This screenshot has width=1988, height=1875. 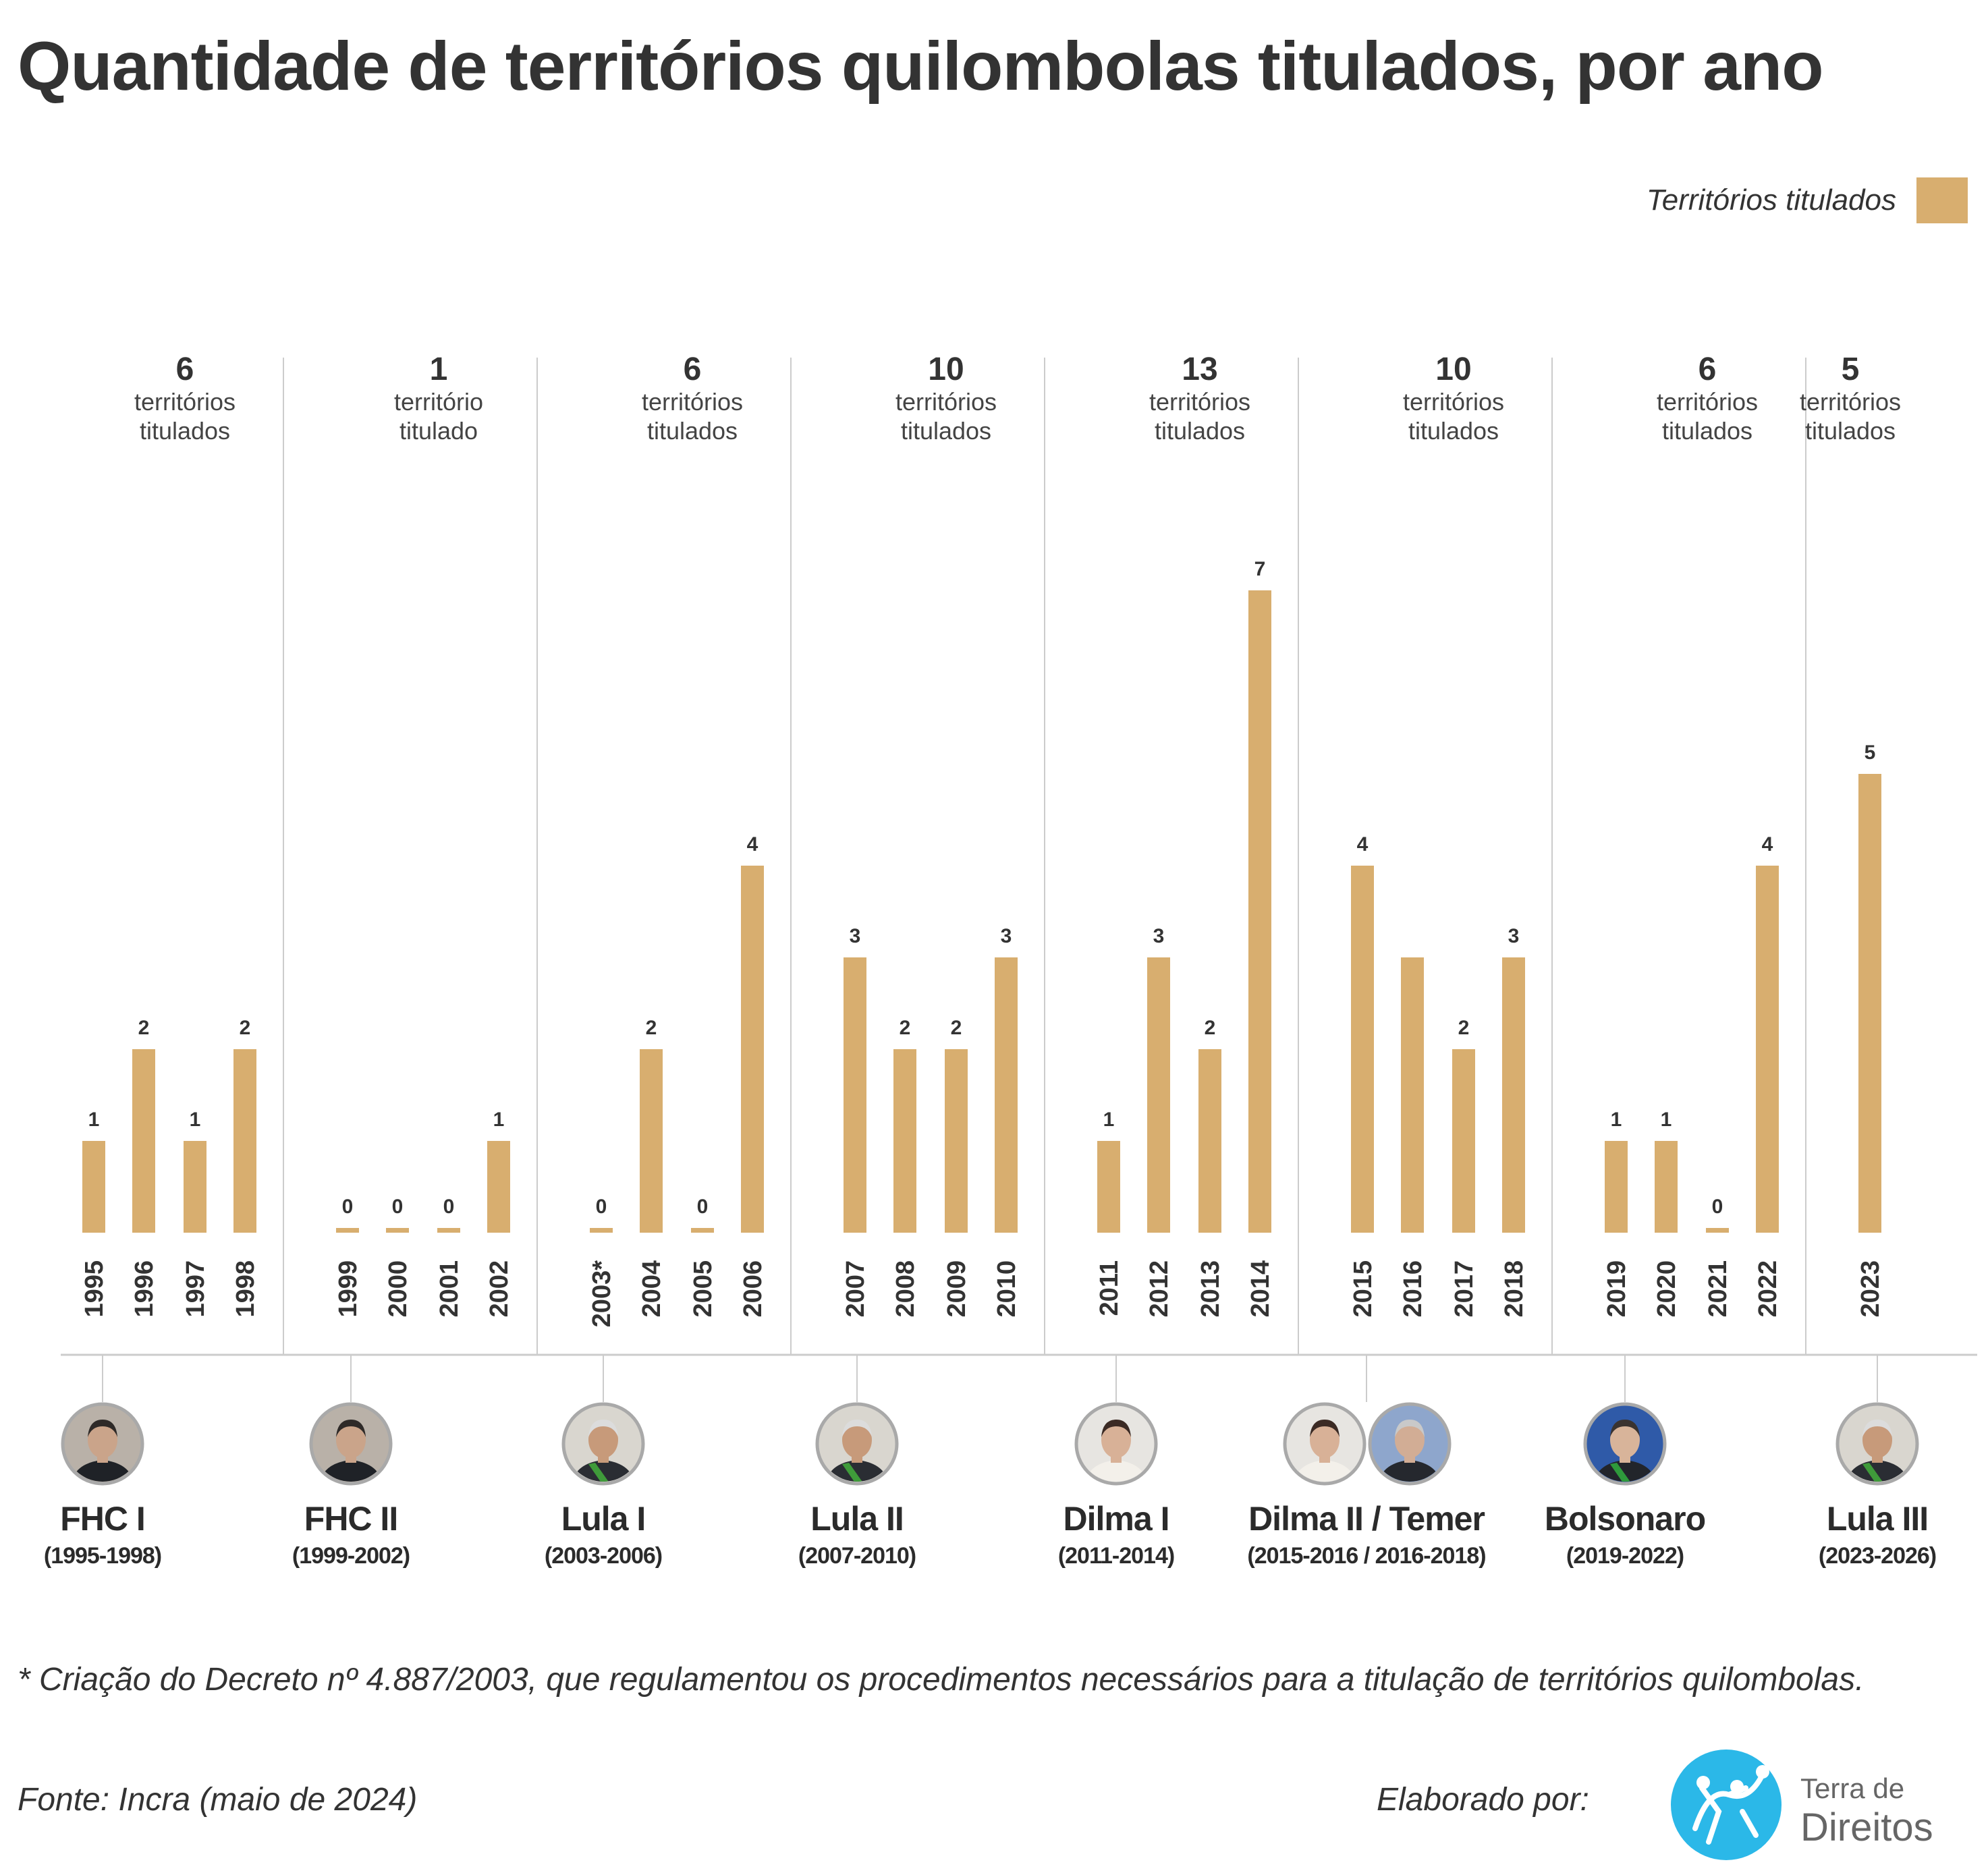 I want to click on logo-line-2: Direitos, so click(x=1866, y=1827).